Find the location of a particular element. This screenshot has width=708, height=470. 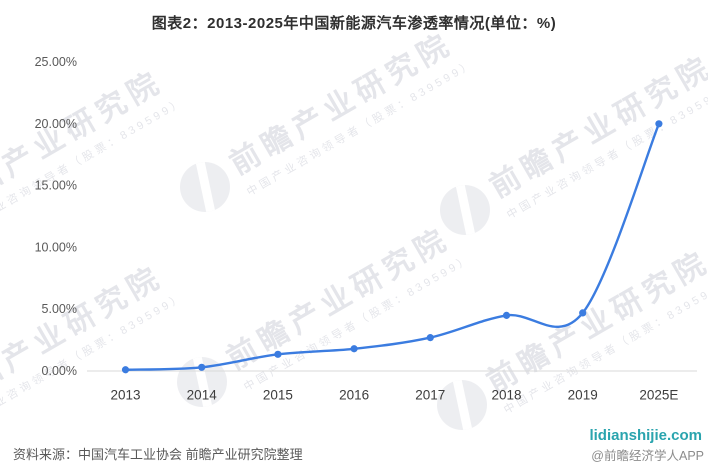

data-point-2014 is located at coordinates (202, 367).